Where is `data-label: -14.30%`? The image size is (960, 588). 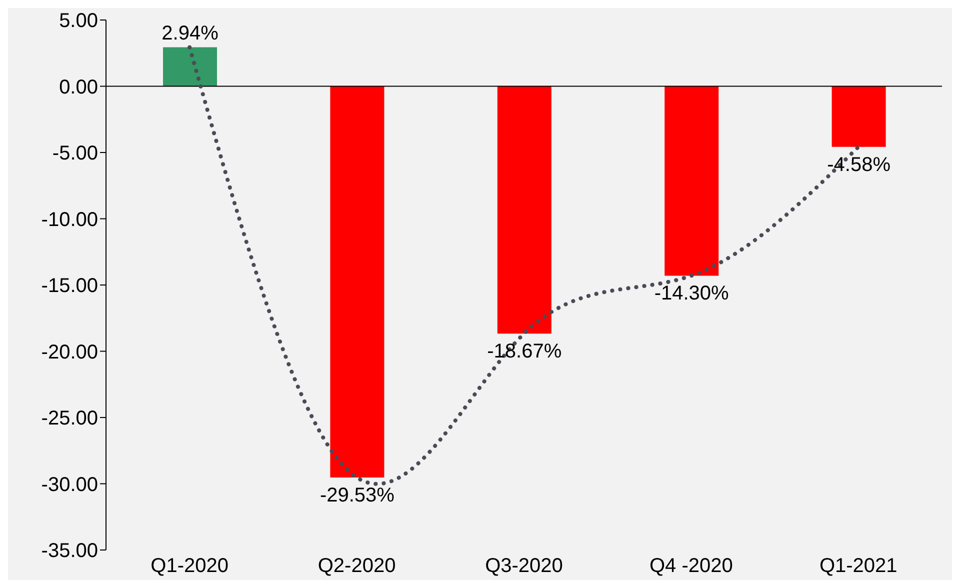
data-label: -14.30% is located at coordinates (692, 293).